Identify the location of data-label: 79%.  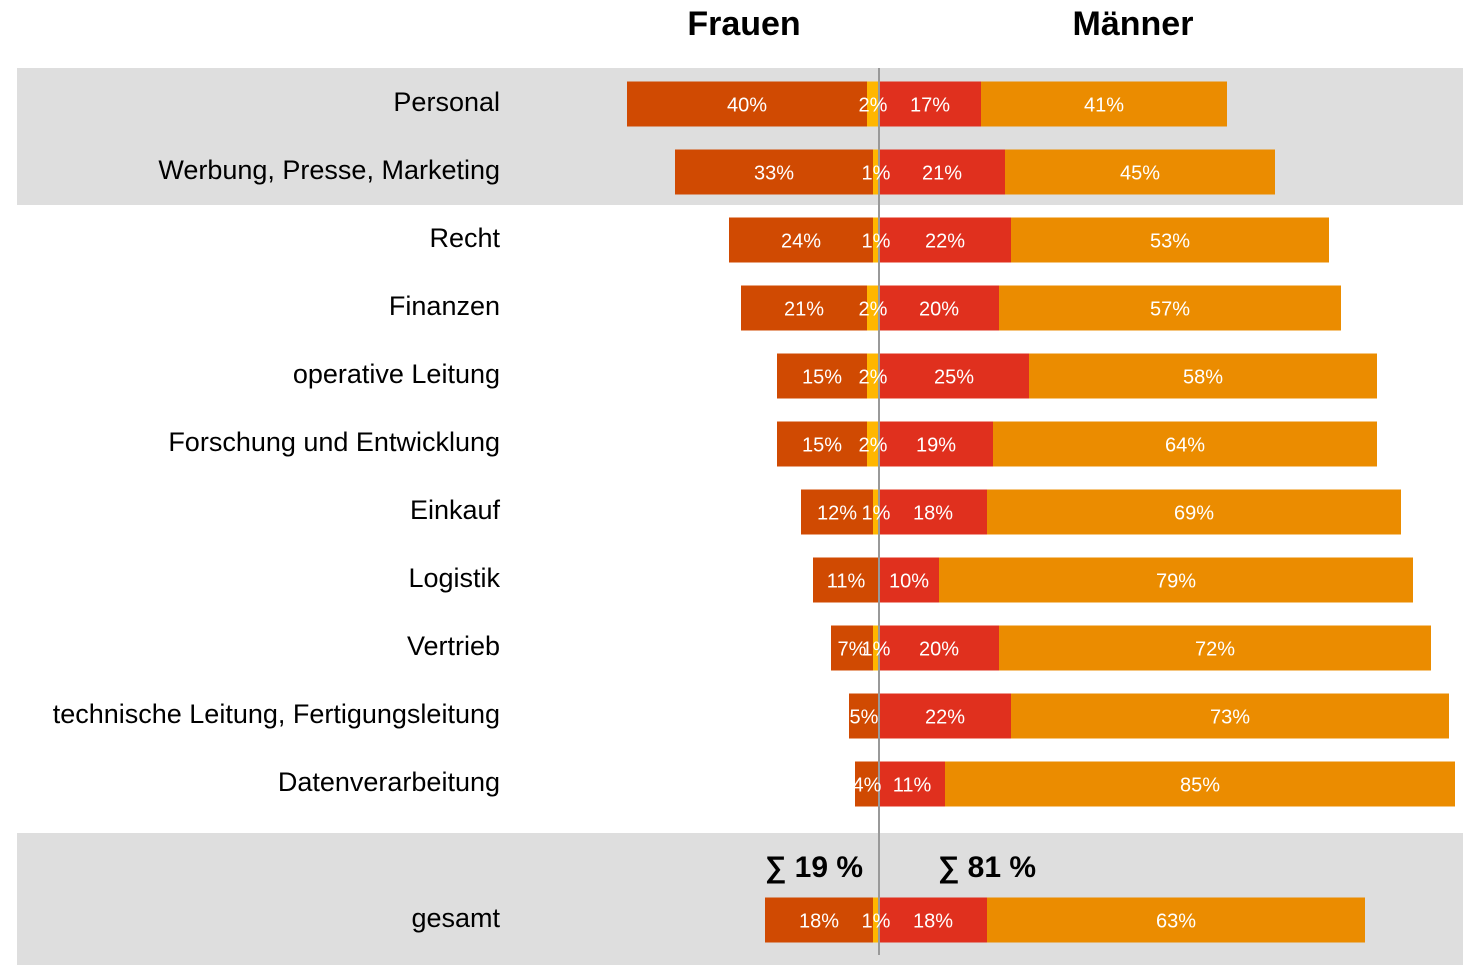
(1176, 581).